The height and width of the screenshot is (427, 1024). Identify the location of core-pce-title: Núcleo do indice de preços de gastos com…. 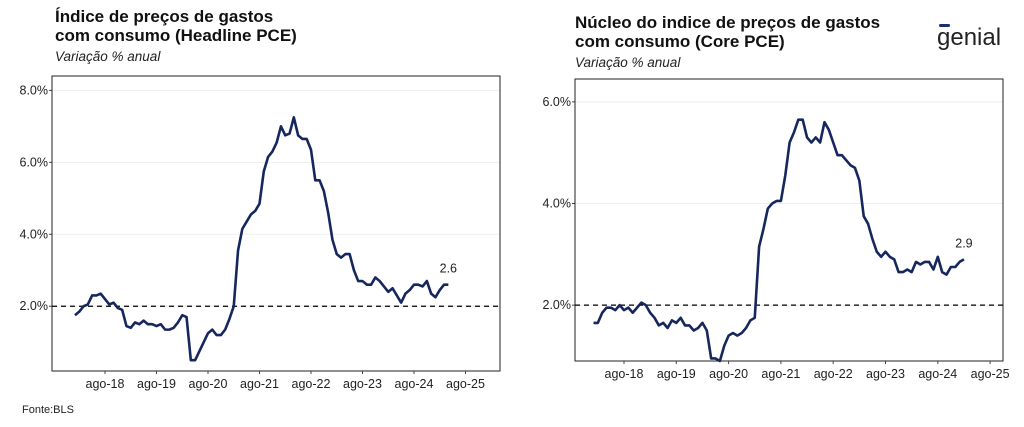
(755, 41).